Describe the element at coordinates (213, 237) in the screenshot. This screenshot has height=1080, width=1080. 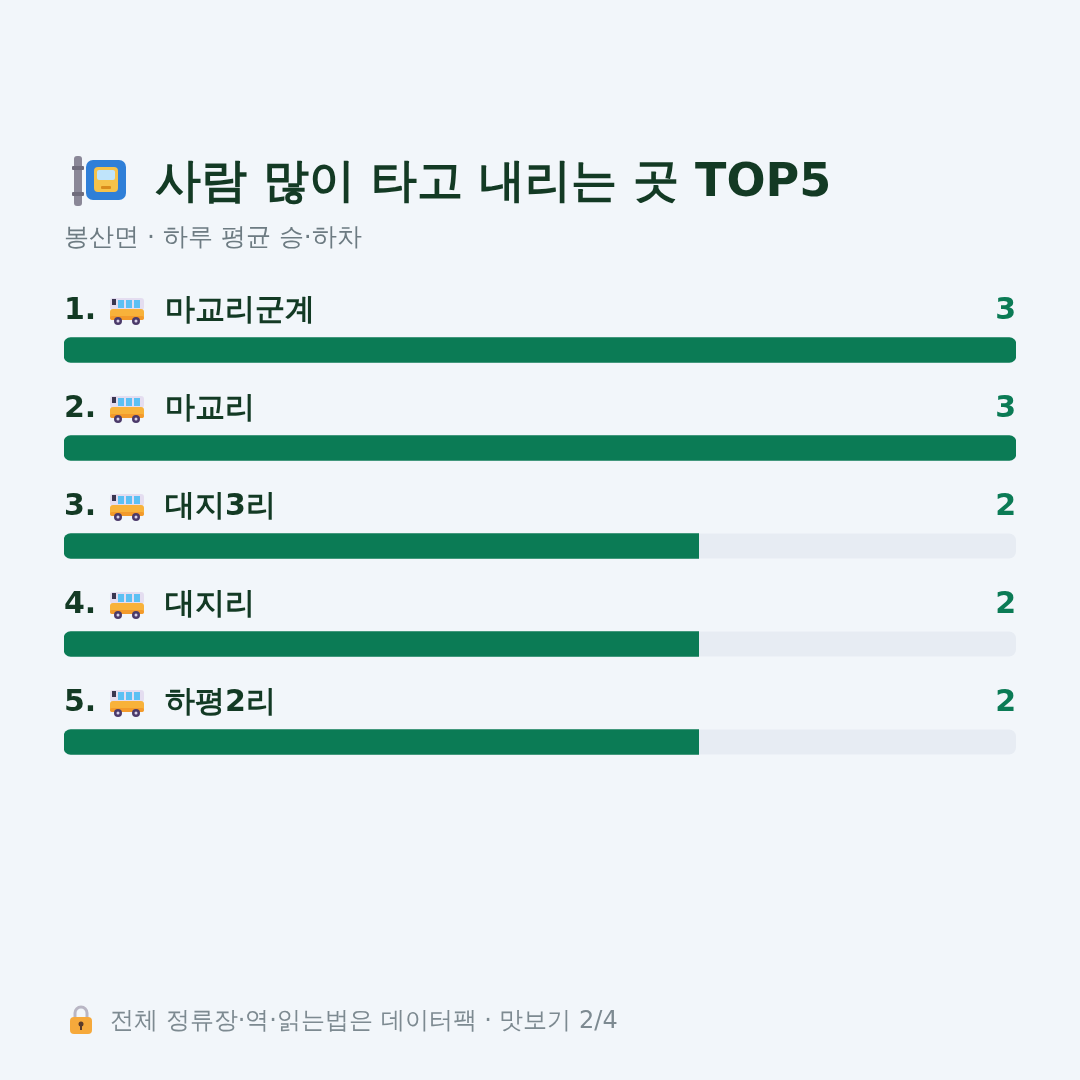
I see `chart-subtitle: 봉산면 · 하루 평균 승·하차` at that location.